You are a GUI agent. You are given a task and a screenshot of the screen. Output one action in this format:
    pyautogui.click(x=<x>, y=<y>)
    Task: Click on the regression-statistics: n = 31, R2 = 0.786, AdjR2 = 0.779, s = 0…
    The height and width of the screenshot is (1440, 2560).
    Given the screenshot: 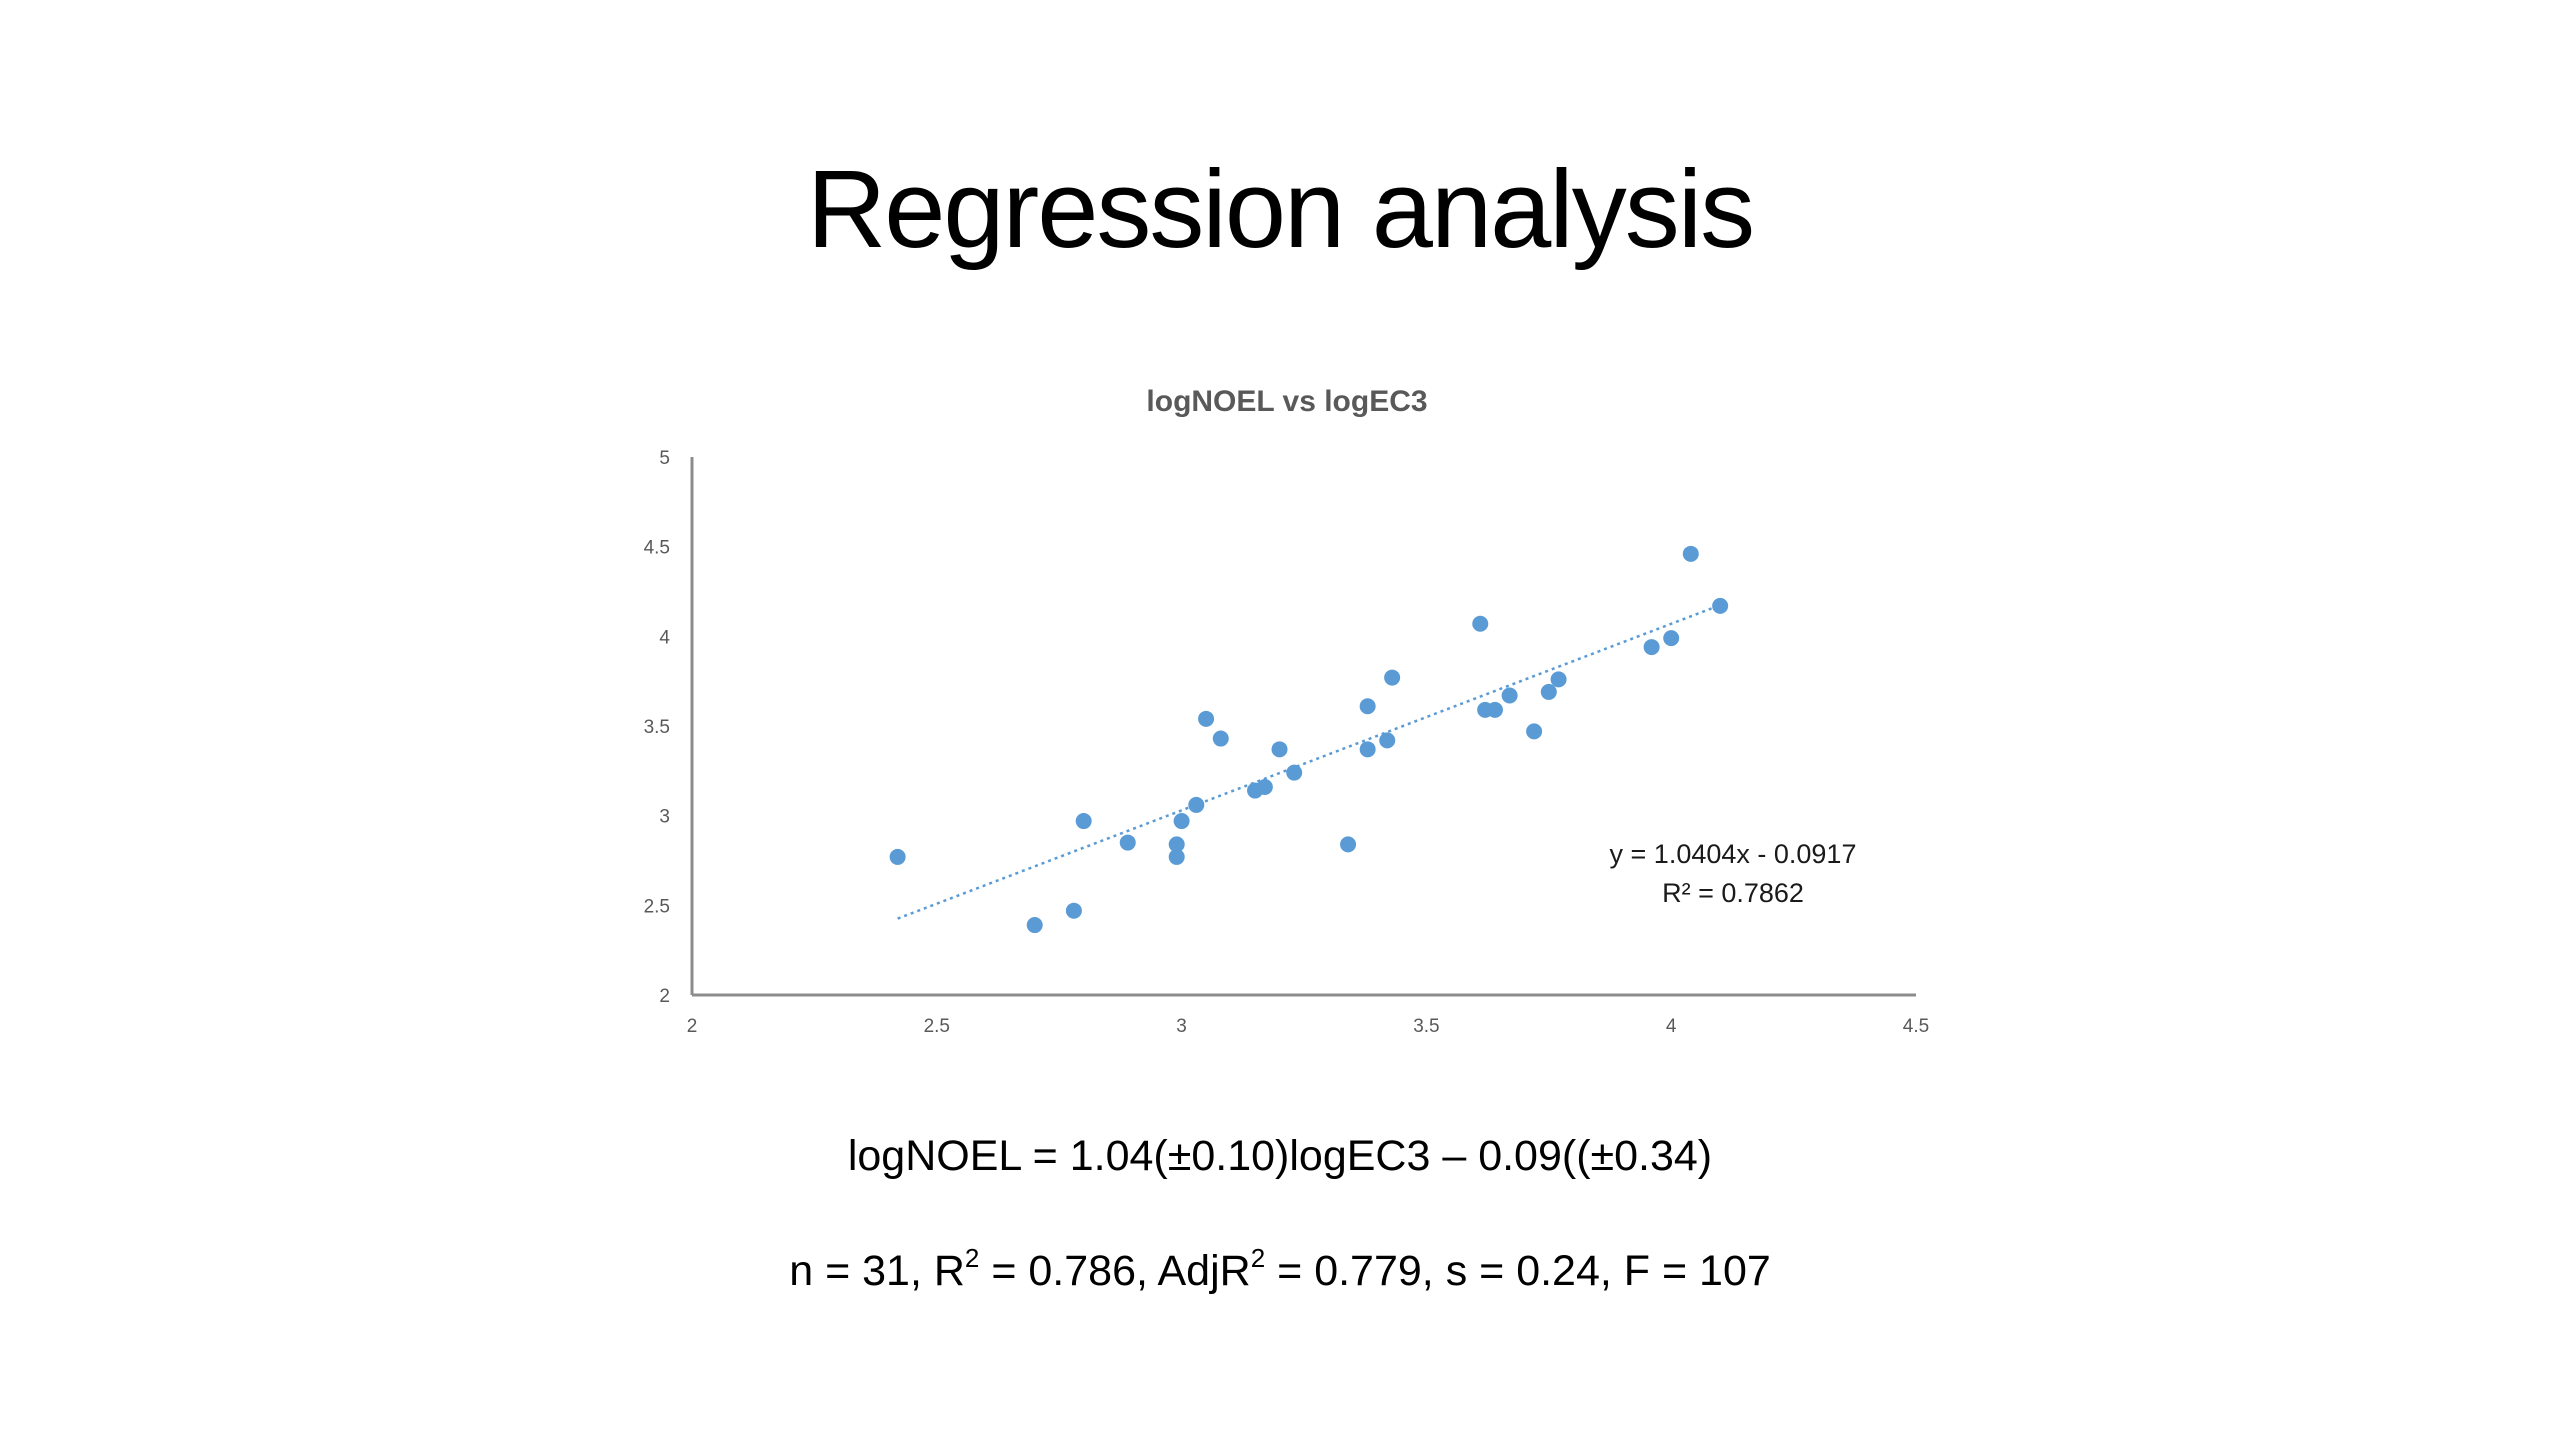 What is the action you would take?
    pyautogui.click(x=1280, y=1271)
    